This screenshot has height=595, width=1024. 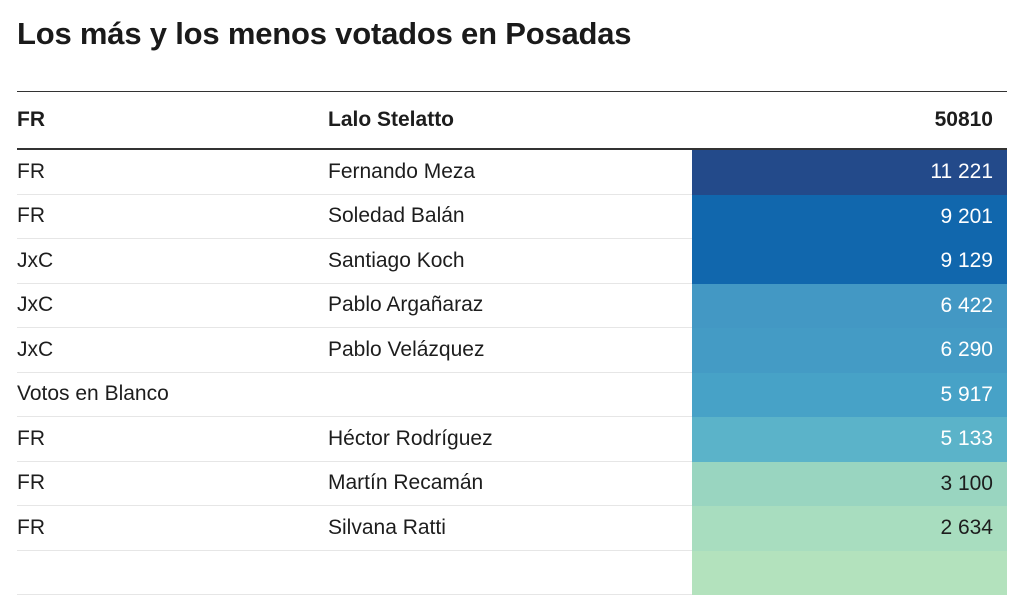 I want to click on candidate-cell: Santiago Koch, so click(x=510, y=261).